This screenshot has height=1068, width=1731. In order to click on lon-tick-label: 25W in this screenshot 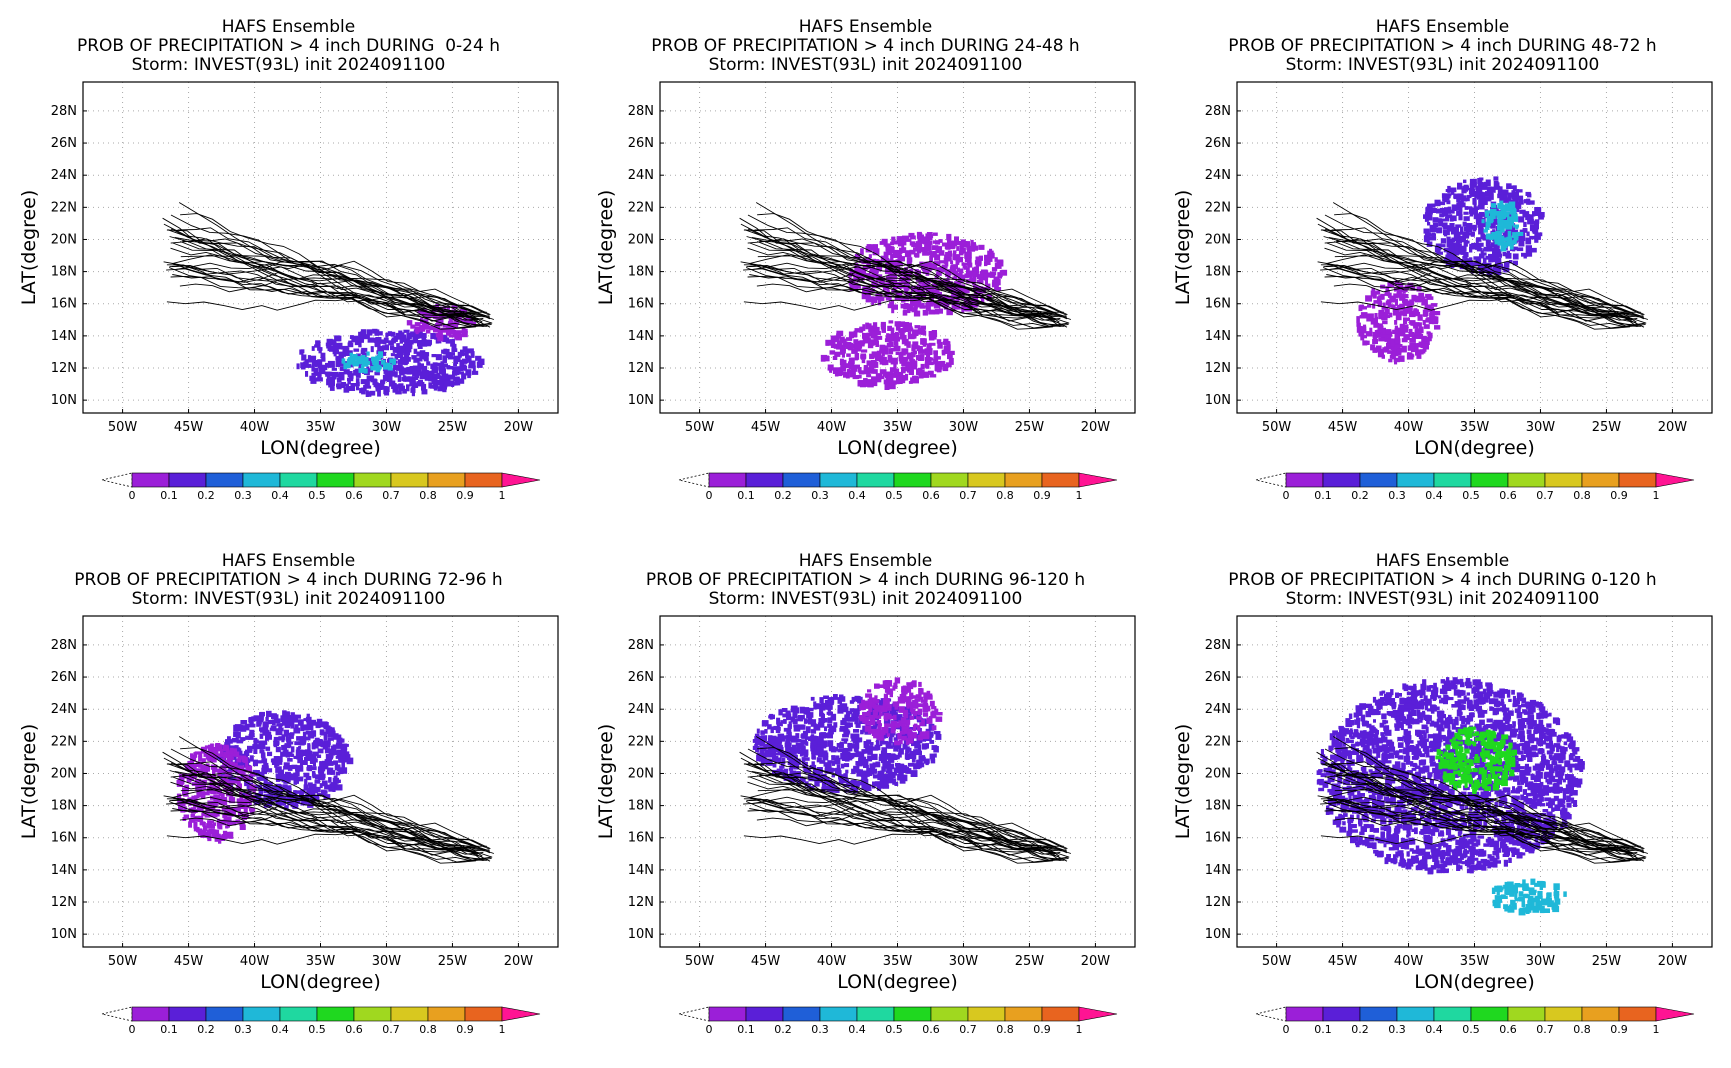, I will do `click(1607, 427)`.